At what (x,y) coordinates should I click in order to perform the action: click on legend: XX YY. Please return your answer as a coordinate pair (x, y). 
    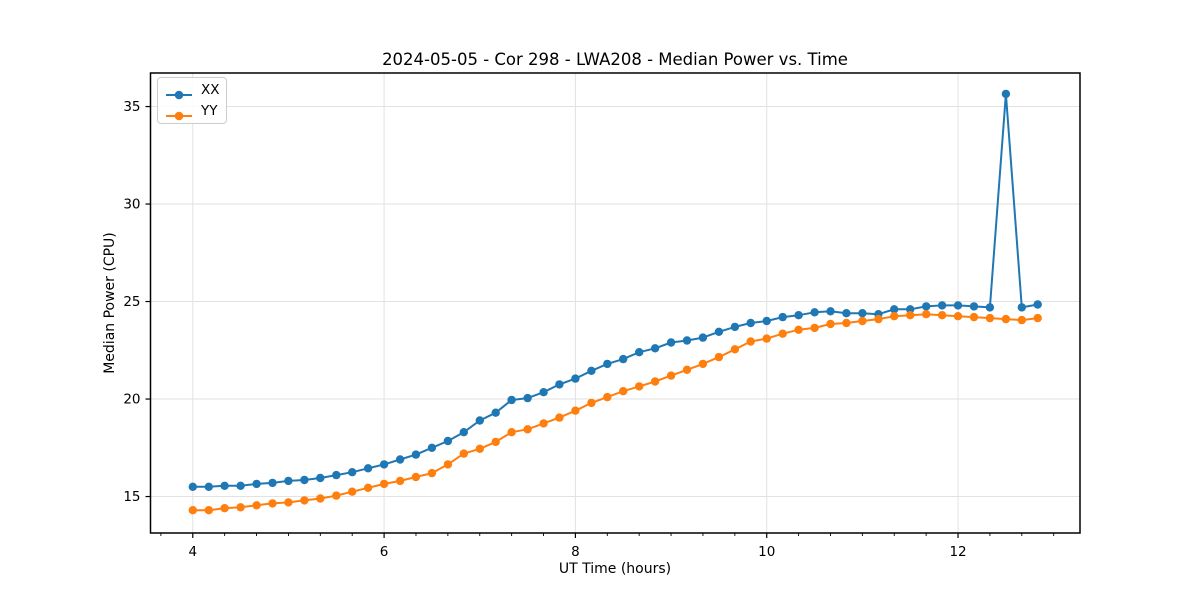
    Looking at the image, I should click on (192, 100).